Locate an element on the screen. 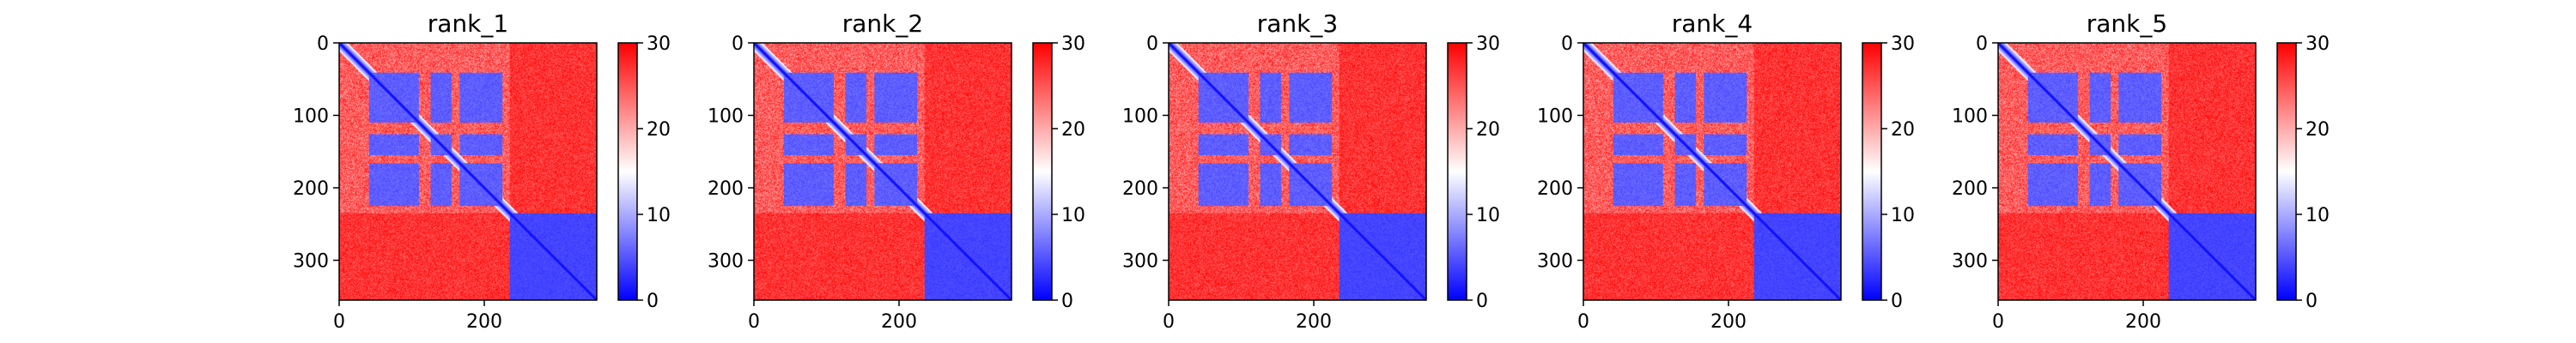 Image resolution: width=2576 pixels, height=343 pixels. heatmap-panel: rank_4 0 100 200 300 0 200 0 10 20 30 is located at coordinates (1726, 171).